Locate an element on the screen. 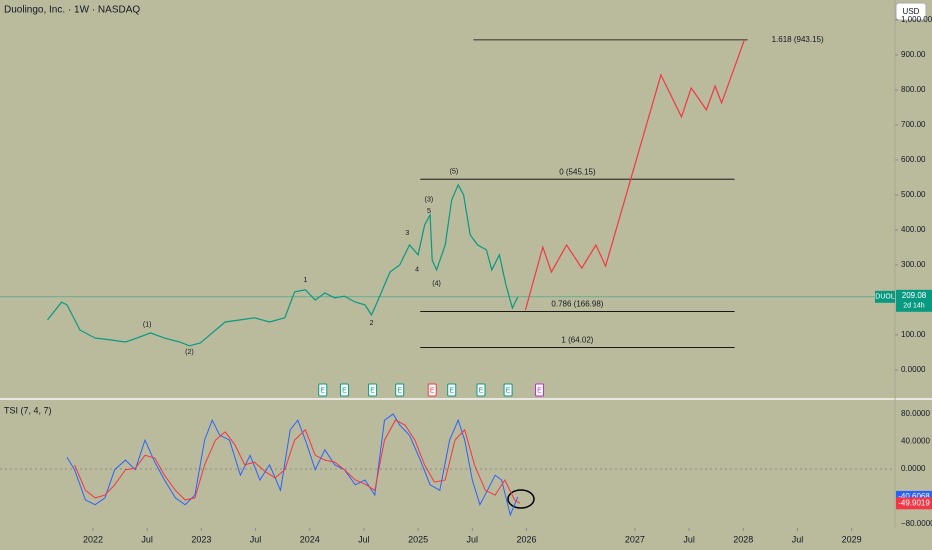 This screenshot has width=932, height=550. symbol-title: Duolingo, Inc. · 1W · NASDAQ is located at coordinates (72, 10).